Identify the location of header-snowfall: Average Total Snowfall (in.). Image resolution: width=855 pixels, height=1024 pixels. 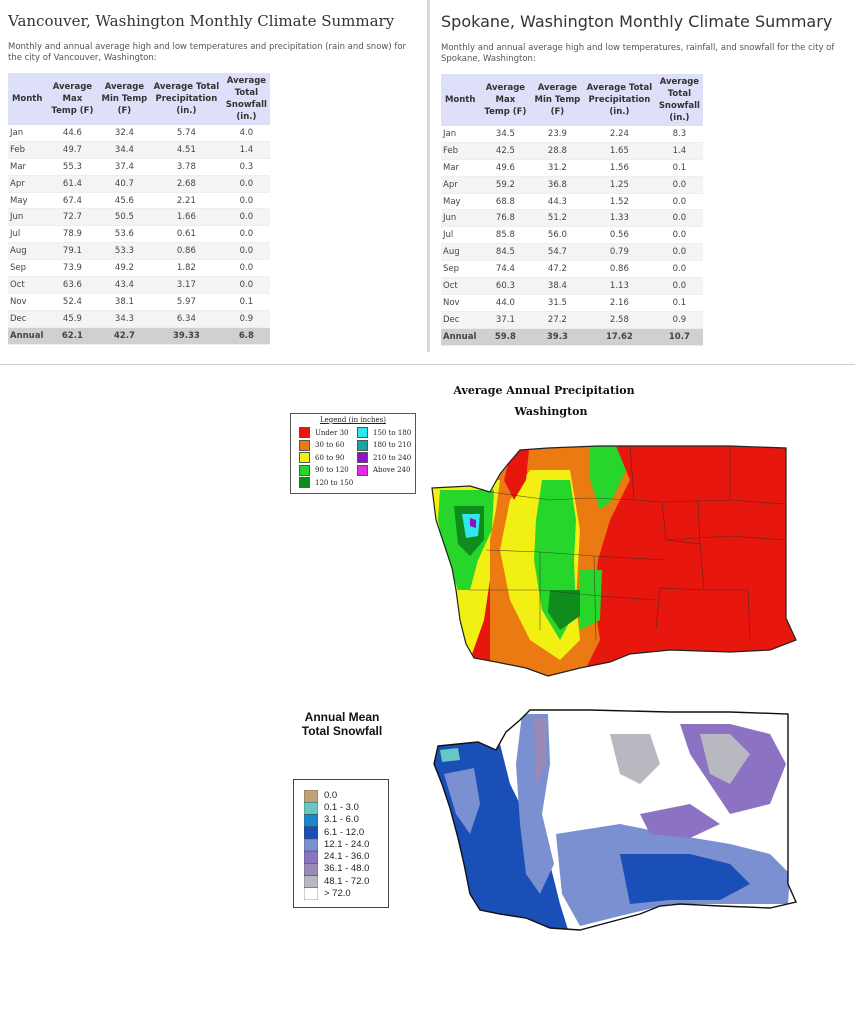
(679, 100).